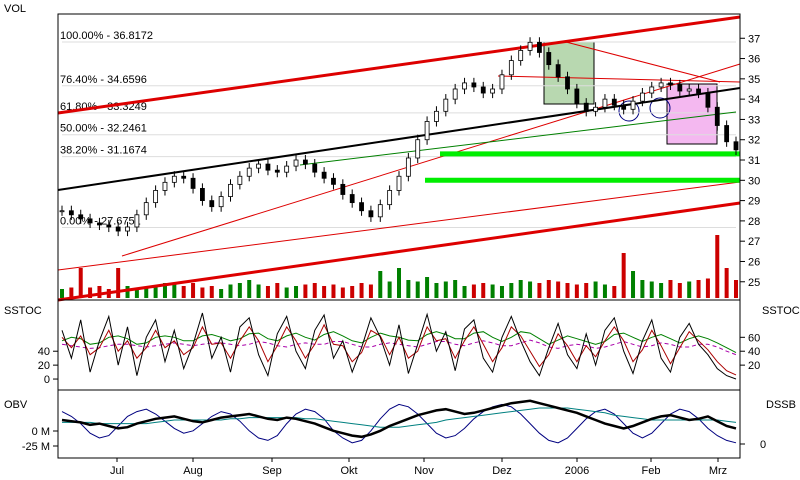  Describe the element at coordinates (399, 417) in the screenshot. I see `obv-average-line` at that location.